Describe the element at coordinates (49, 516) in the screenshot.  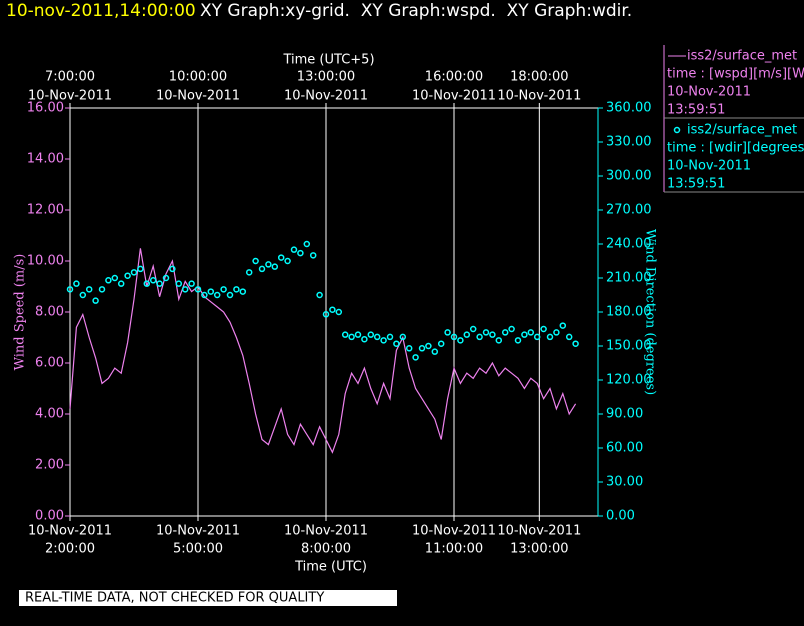
I see `y-tick-label: 0.00` at that location.